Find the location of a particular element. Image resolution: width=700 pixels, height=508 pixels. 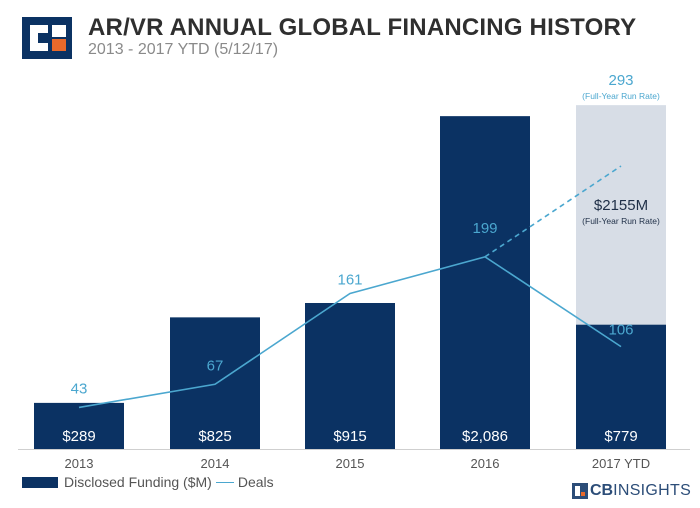

x-tick-label: 2013 is located at coordinates (79, 463).